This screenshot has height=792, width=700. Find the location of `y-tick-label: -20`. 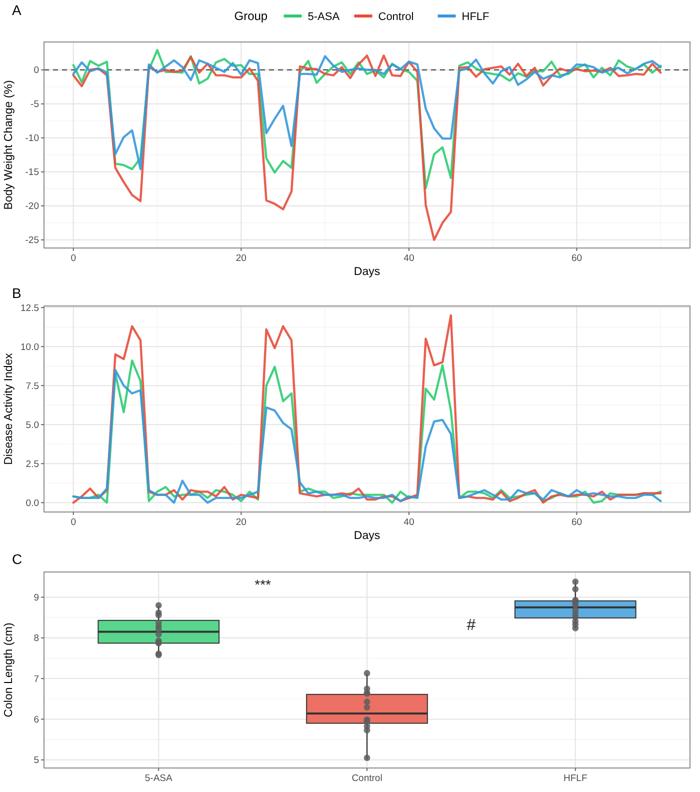

y-tick-label: -20 is located at coordinates (32, 206).